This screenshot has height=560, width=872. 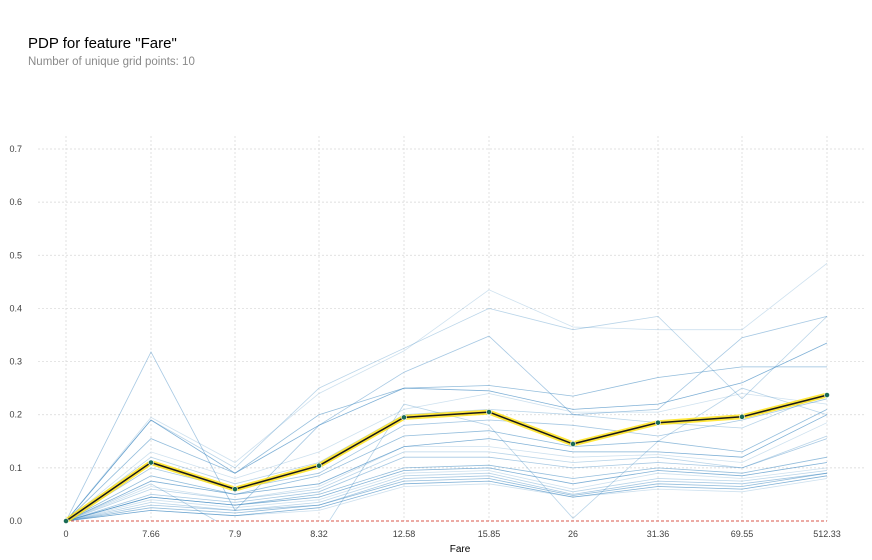 I want to click on x-tick-label: 512.33, so click(x=827, y=534).